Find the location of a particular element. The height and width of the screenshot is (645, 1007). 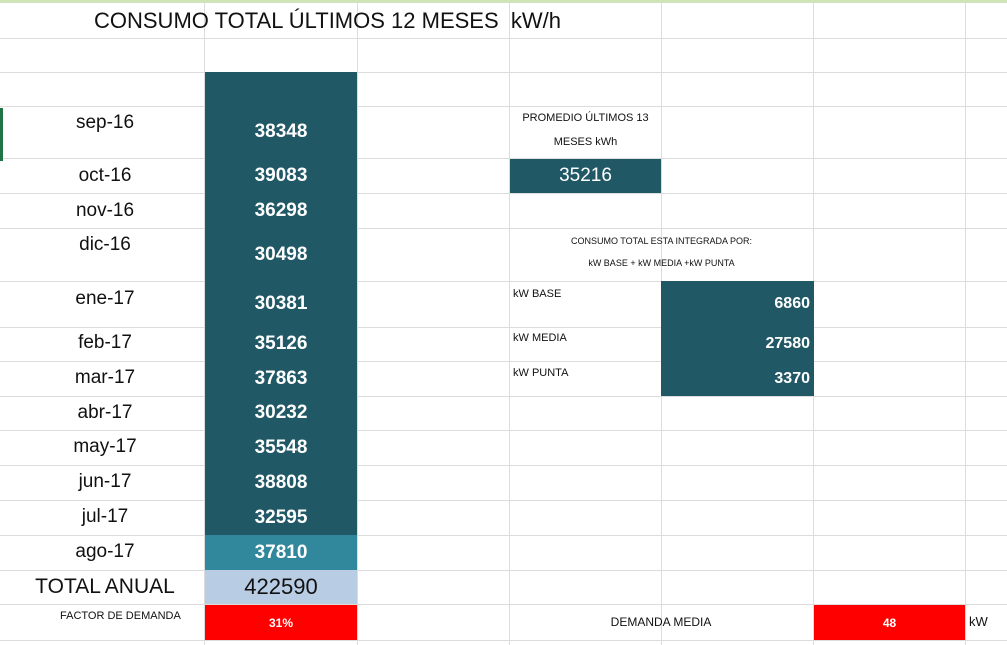

demanda-media-unit: kW is located at coordinates (978, 621).